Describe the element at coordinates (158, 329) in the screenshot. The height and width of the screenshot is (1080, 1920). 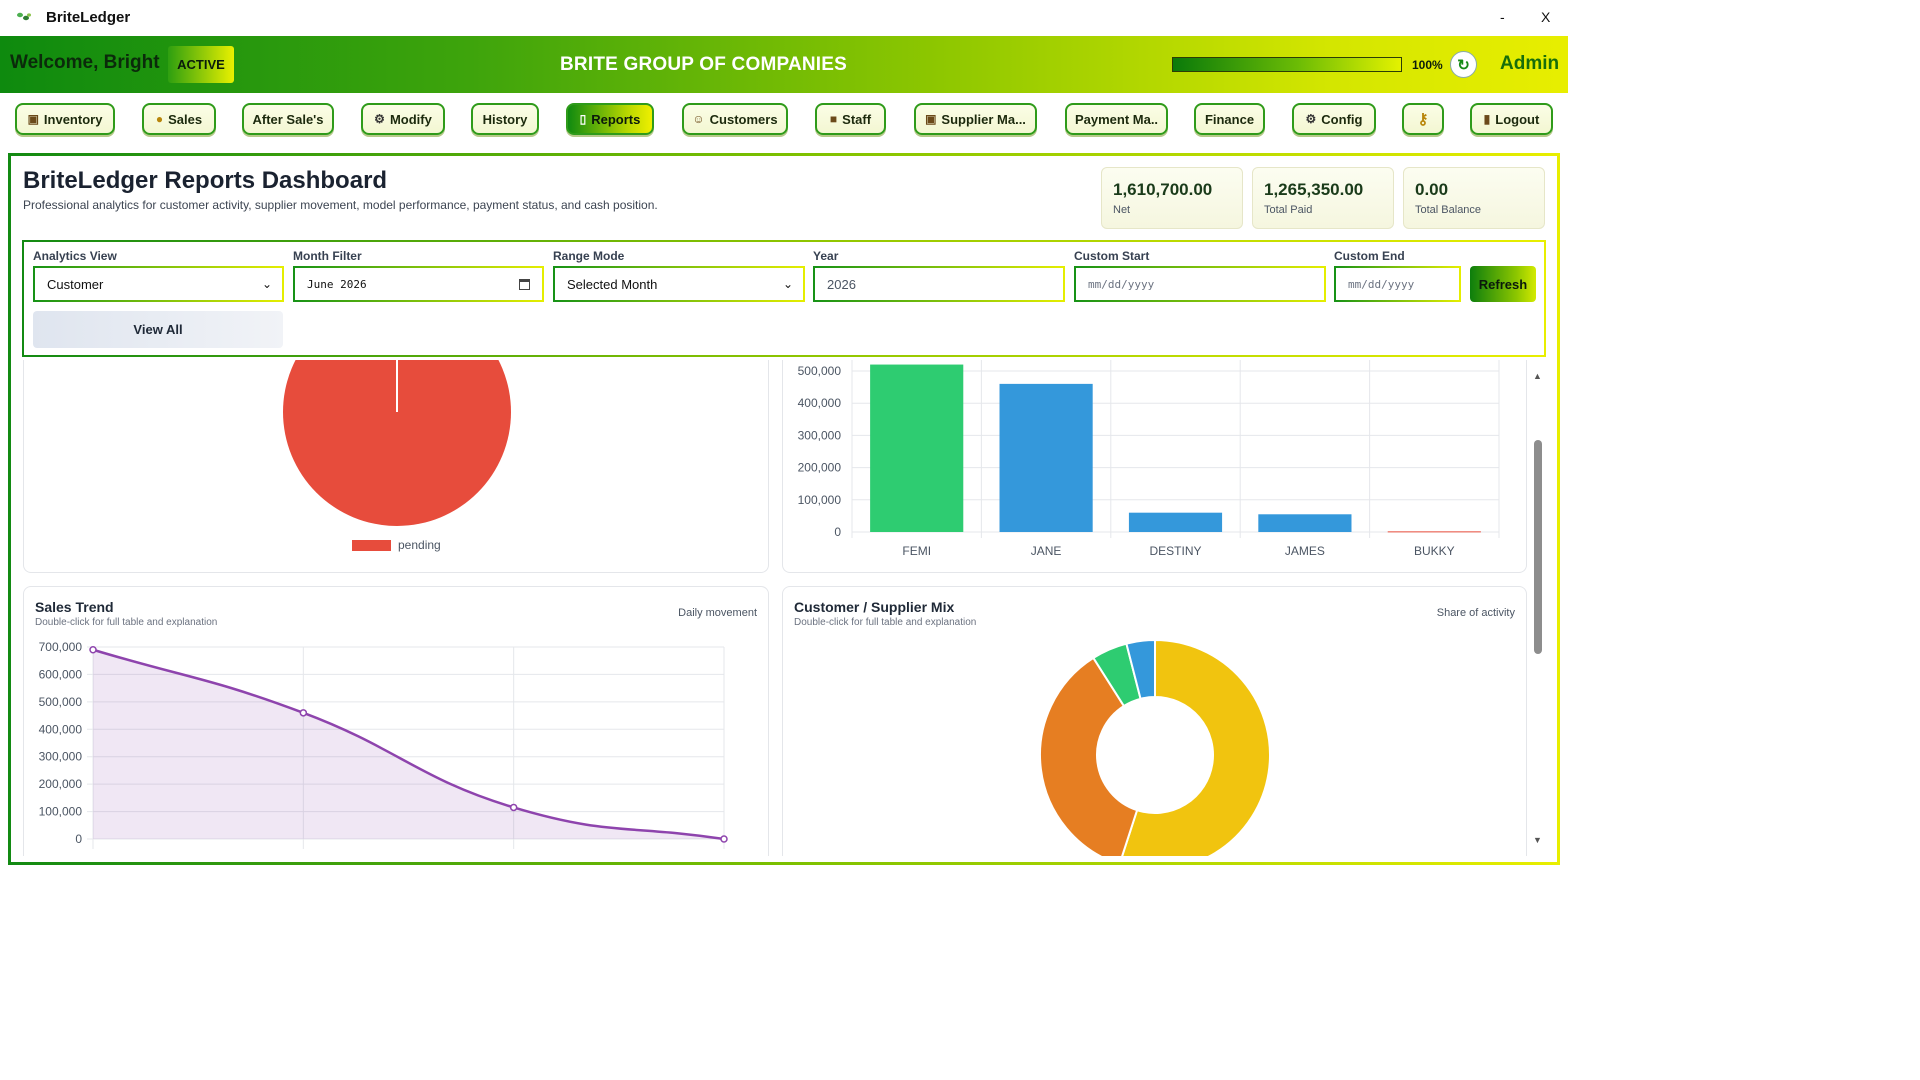
I see `view-all-button: View All` at that location.